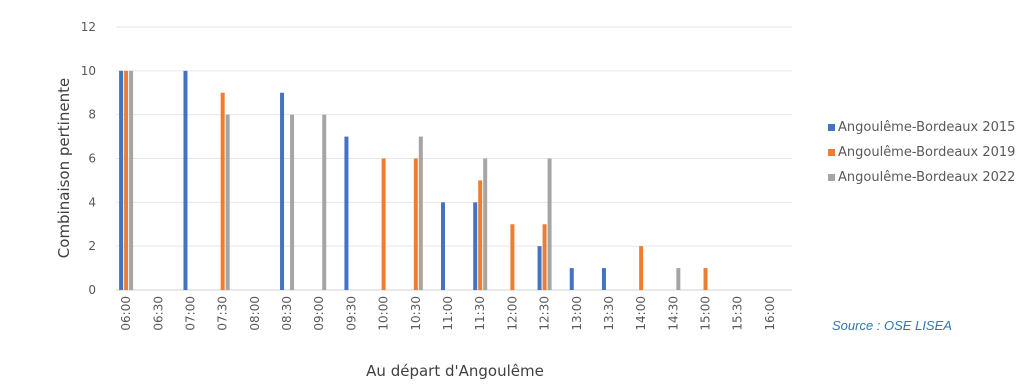 The height and width of the screenshot is (389, 1032). What do you see at coordinates (88, 71) in the screenshot?
I see `y-tick-label: 10` at bounding box center [88, 71].